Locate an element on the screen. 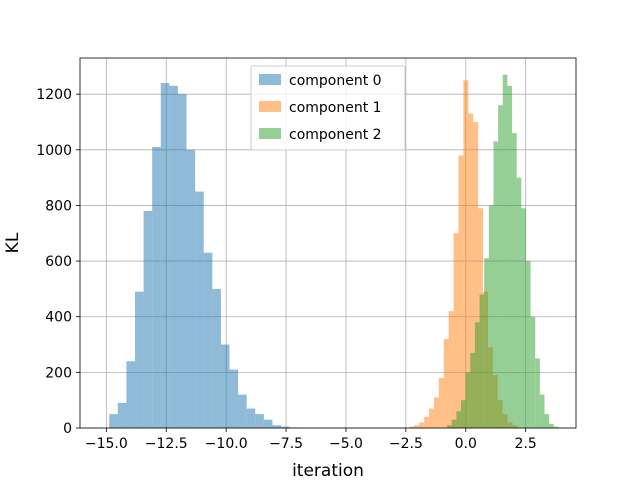  x-axis-ticks: −15.0 −12.5 −10.0 −7.5 −5.0 −2.5 0.0 2.5 is located at coordinates (311, 440).